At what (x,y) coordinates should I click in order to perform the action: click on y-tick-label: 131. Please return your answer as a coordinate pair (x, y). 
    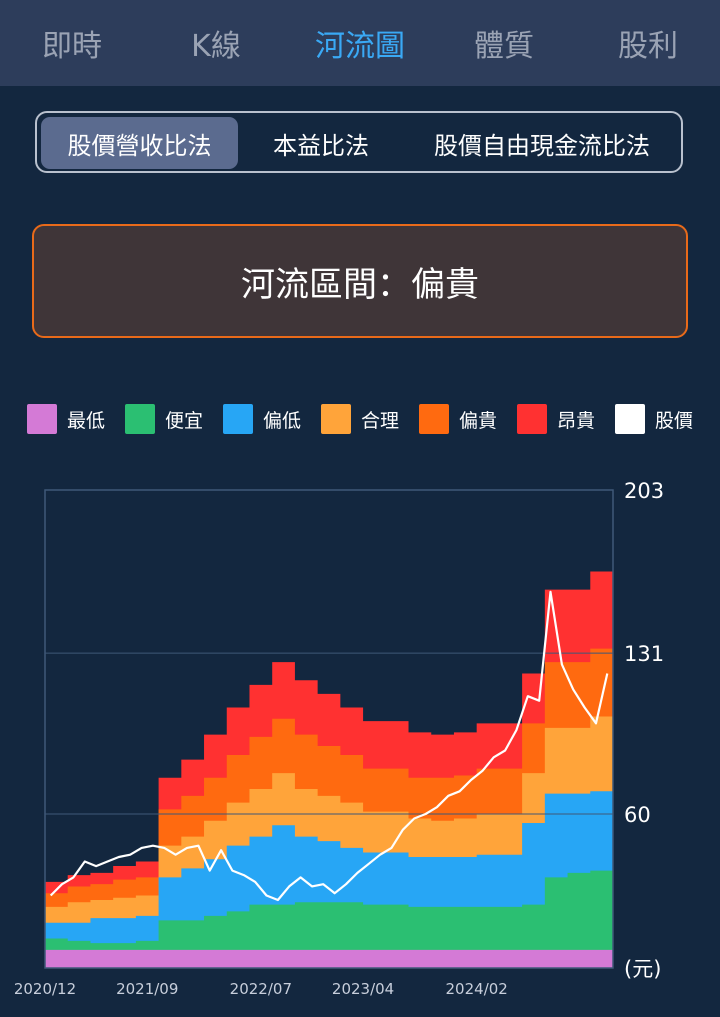
    Looking at the image, I should click on (644, 654).